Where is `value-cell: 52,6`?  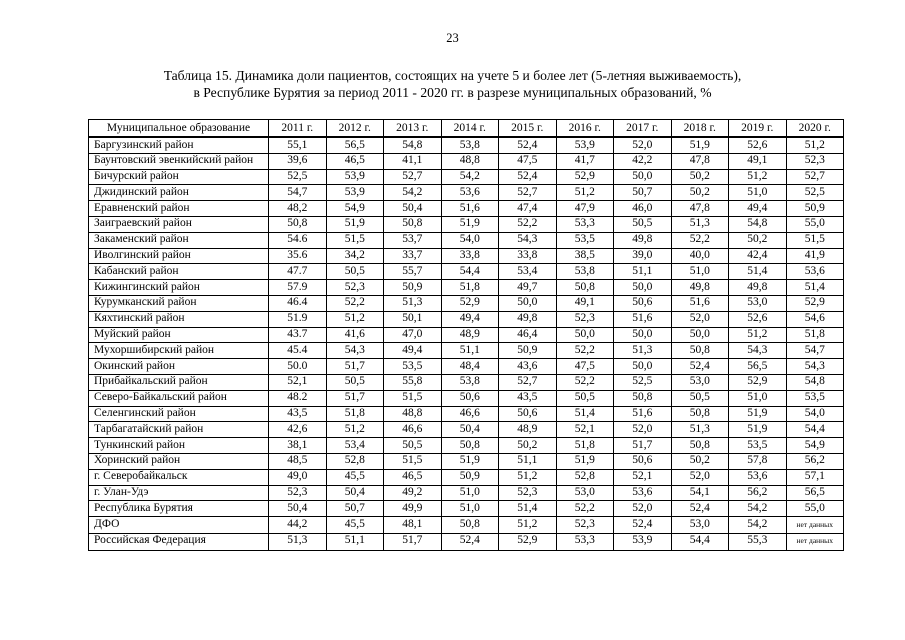
value-cell: 52,6 is located at coordinates (757, 319).